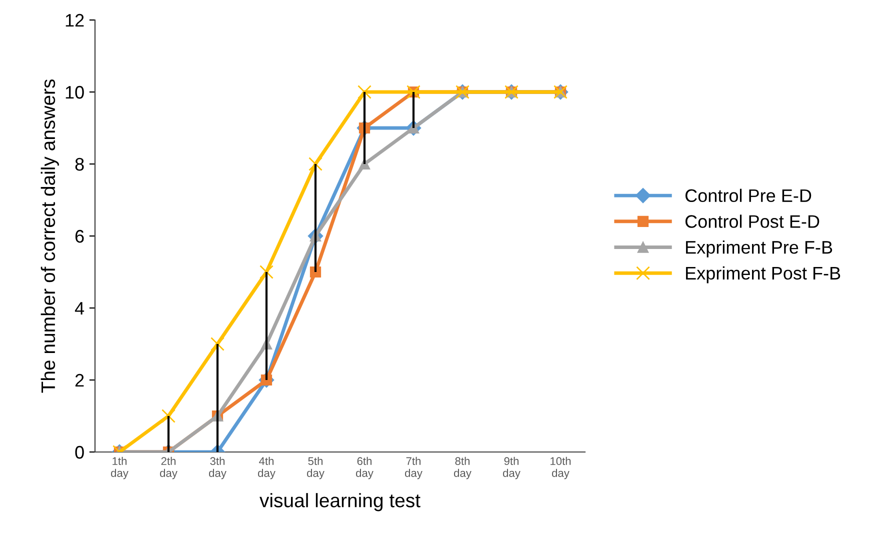  Describe the element at coordinates (79, 308) in the screenshot. I see `y-tick-label: 4` at that location.